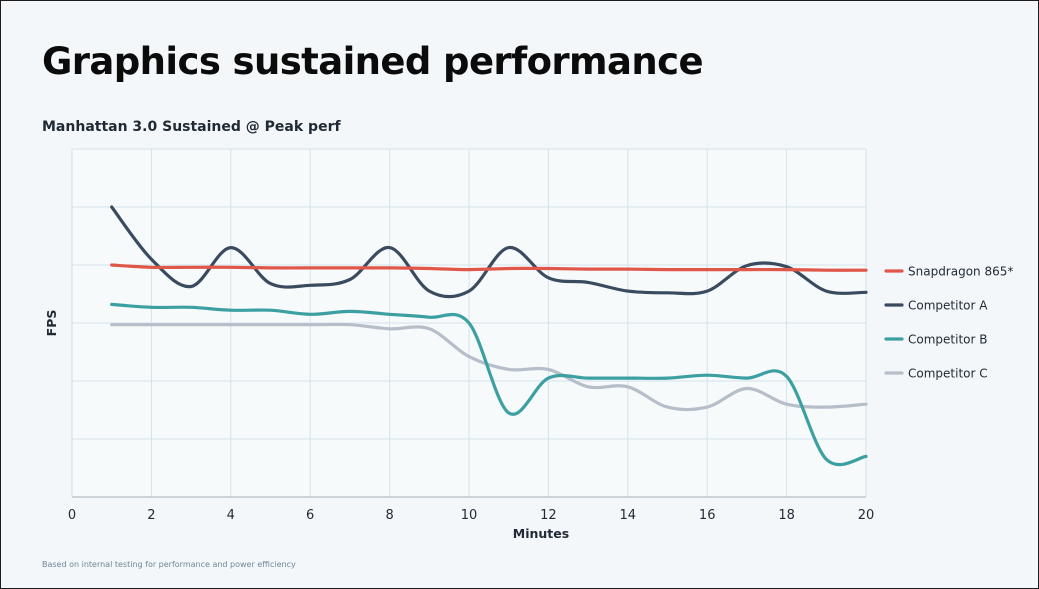  I want to click on y-axis-label: FPS, so click(51, 323).